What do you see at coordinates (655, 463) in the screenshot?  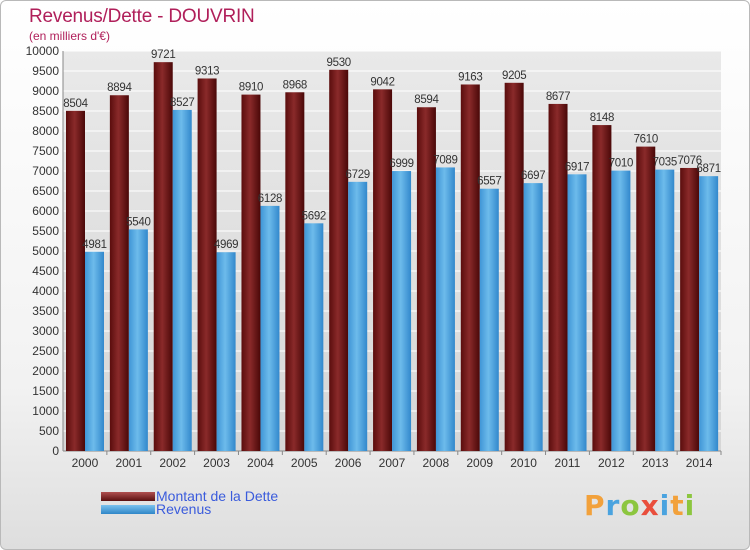 I see `x-tick-label: 2013` at bounding box center [655, 463].